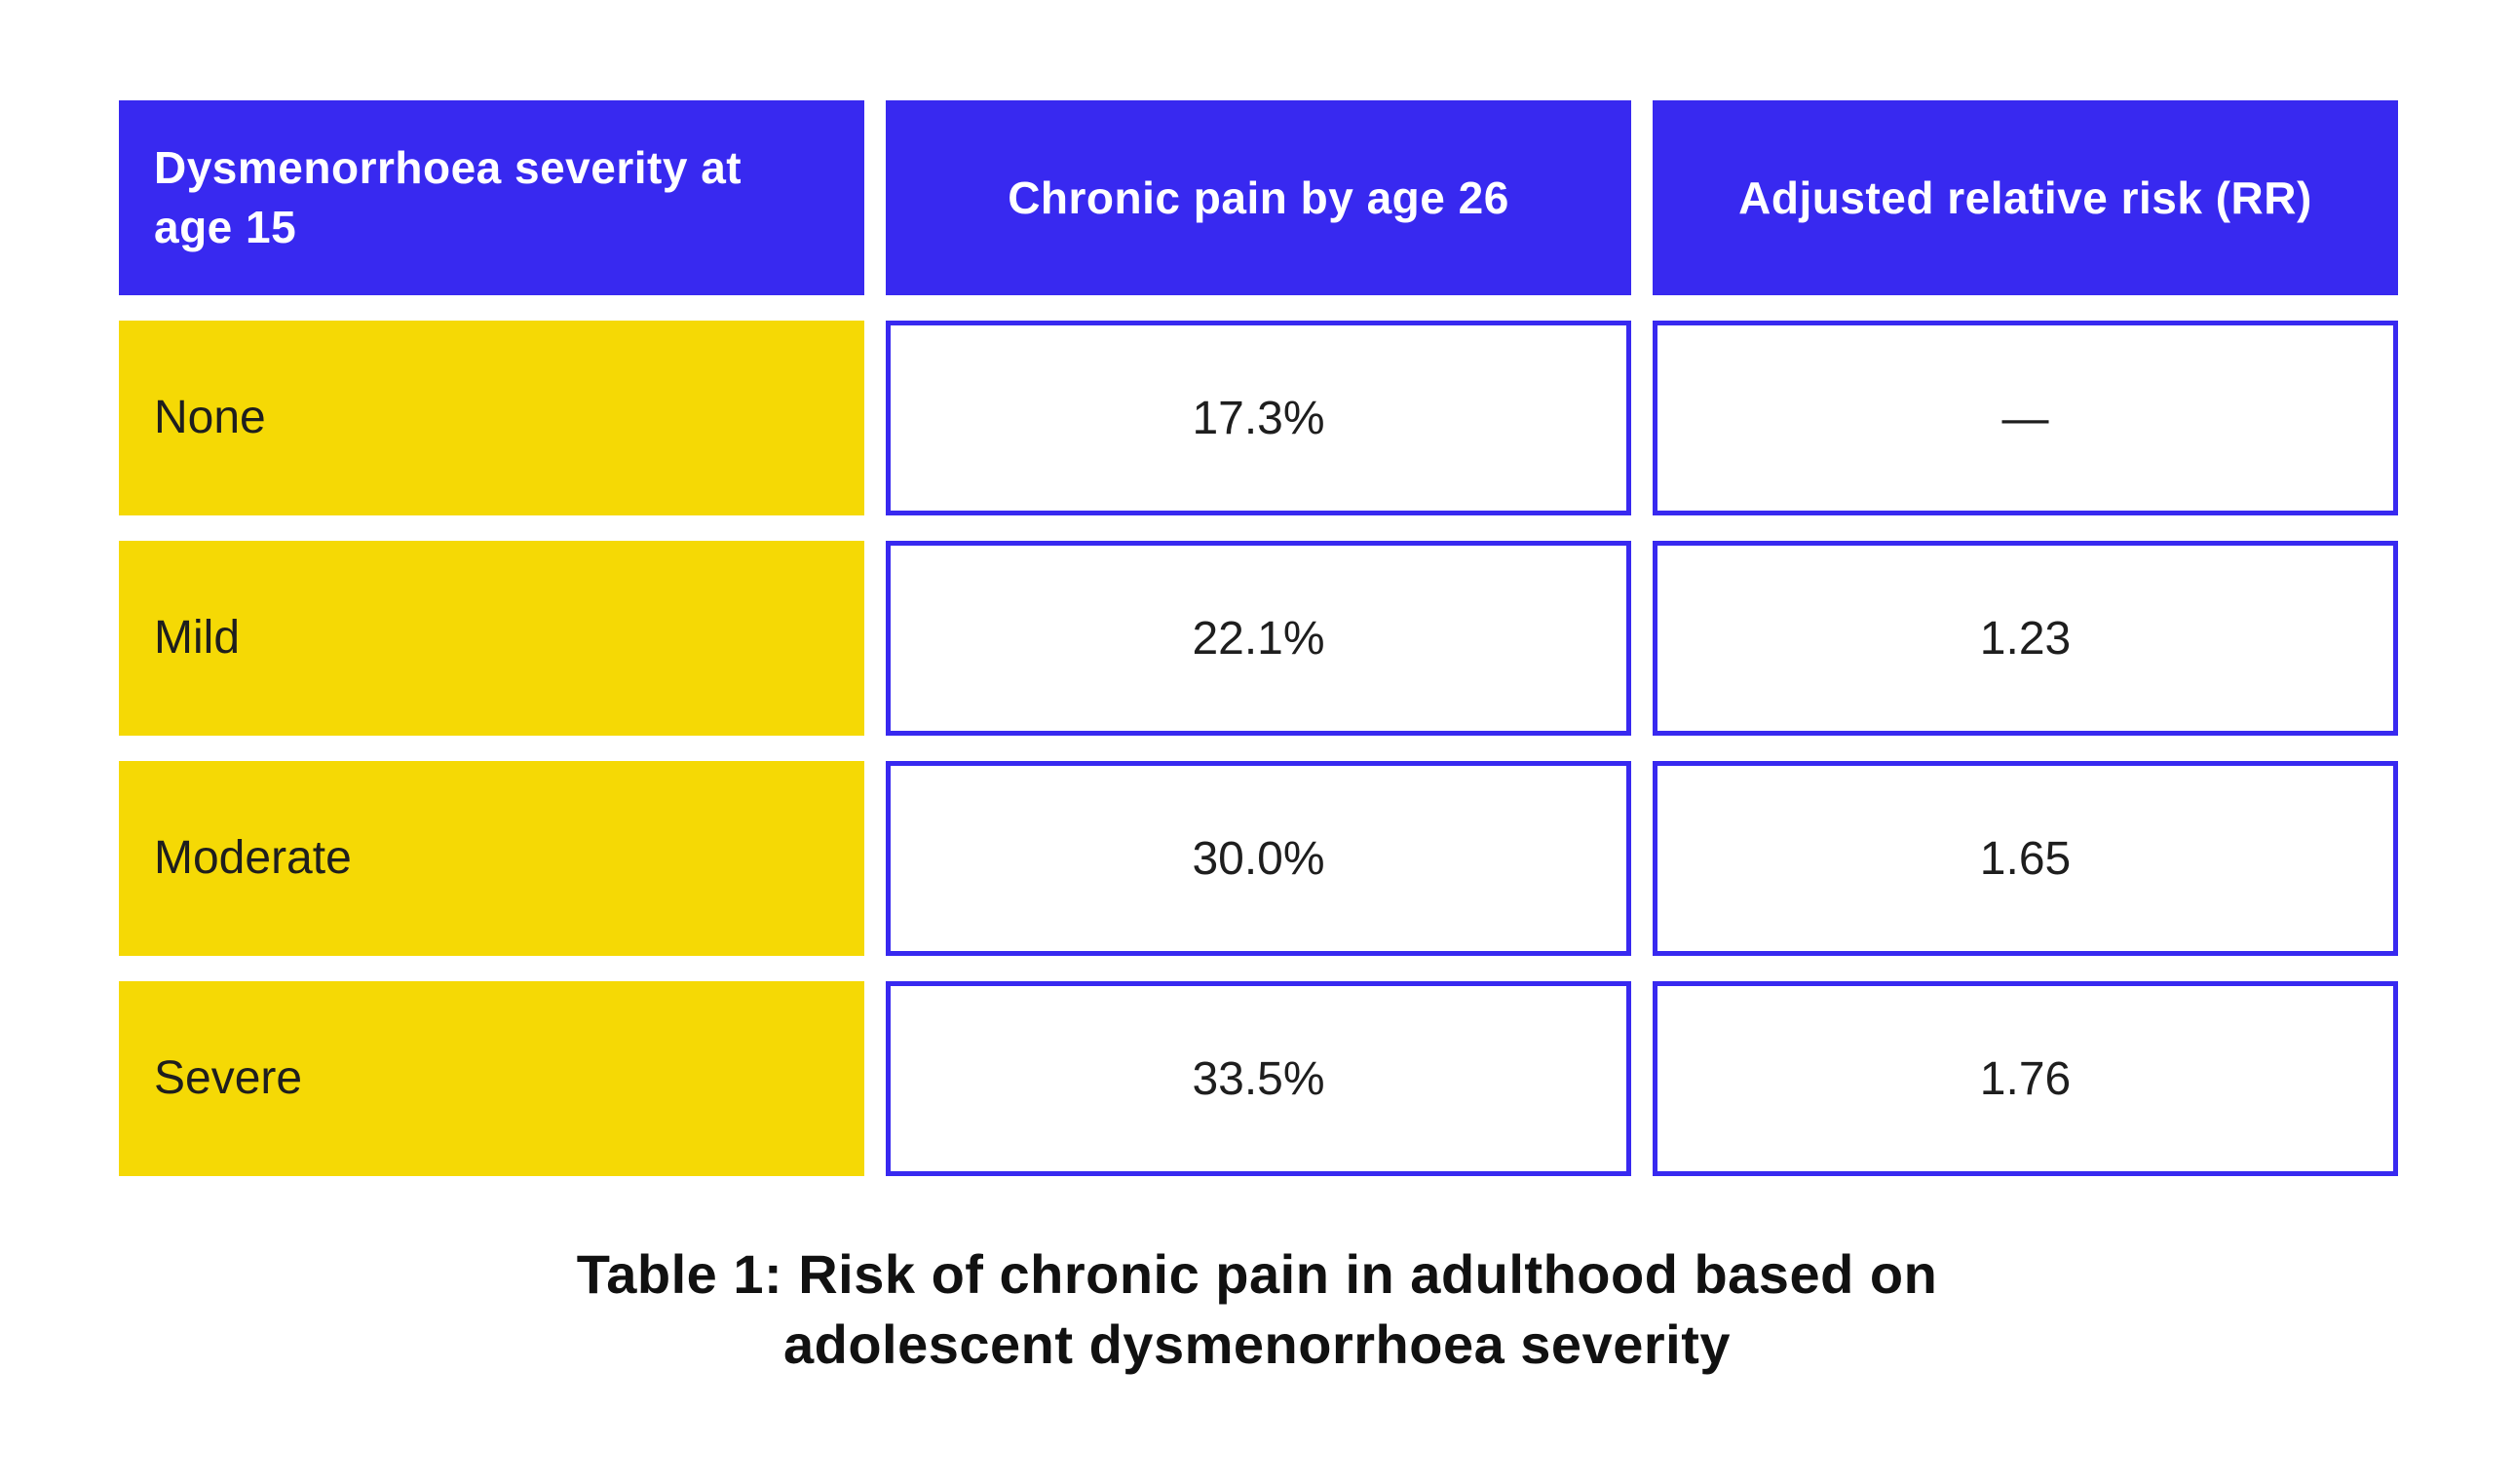 Image resolution: width=2514 pixels, height=1484 pixels. I want to click on relative-risk-cell-moderate: 1.65, so click(2026, 858).